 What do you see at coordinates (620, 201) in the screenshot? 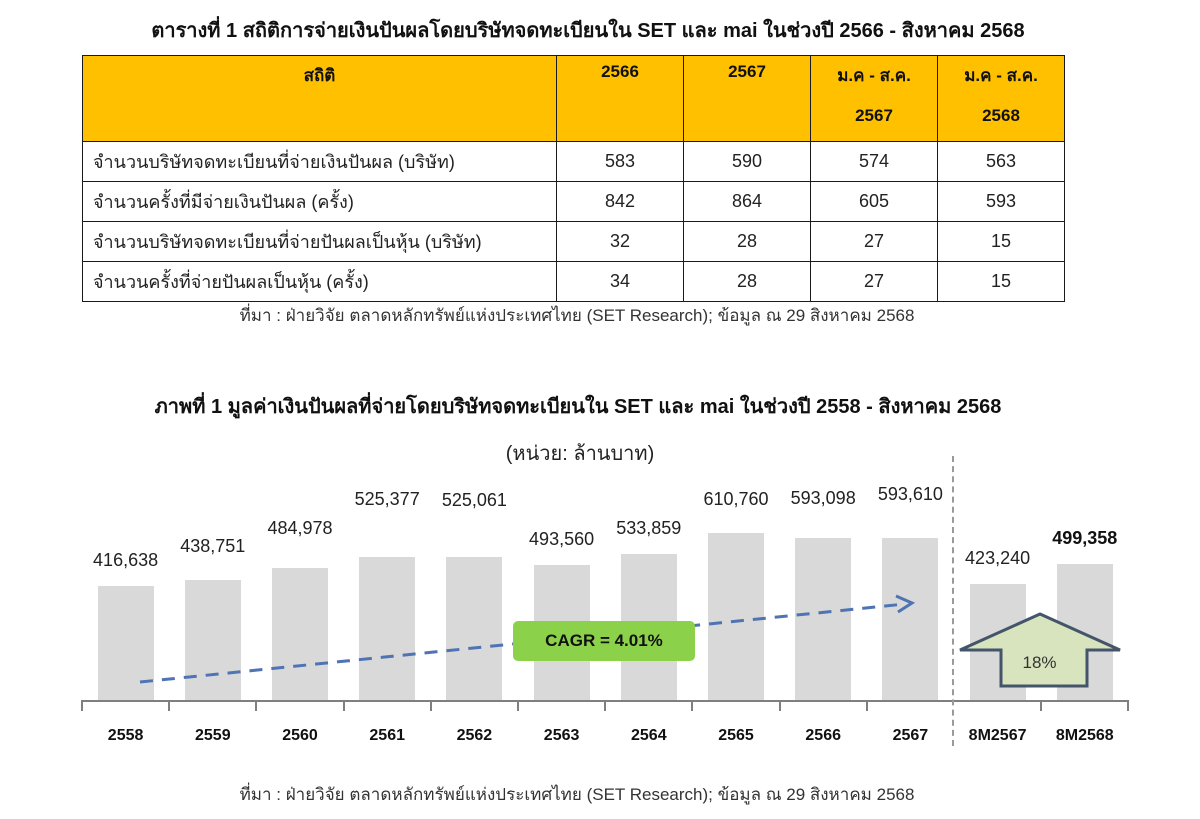
I see `cell-value: 842` at bounding box center [620, 201].